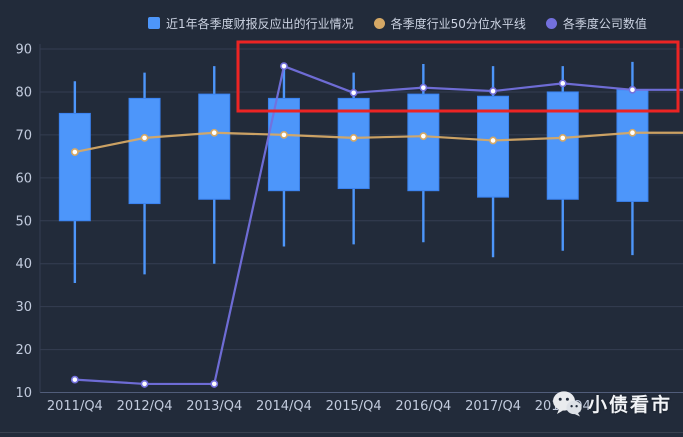 The height and width of the screenshot is (437, 683). I want to click on y-tick-label-80: 80, so click(23, 92).